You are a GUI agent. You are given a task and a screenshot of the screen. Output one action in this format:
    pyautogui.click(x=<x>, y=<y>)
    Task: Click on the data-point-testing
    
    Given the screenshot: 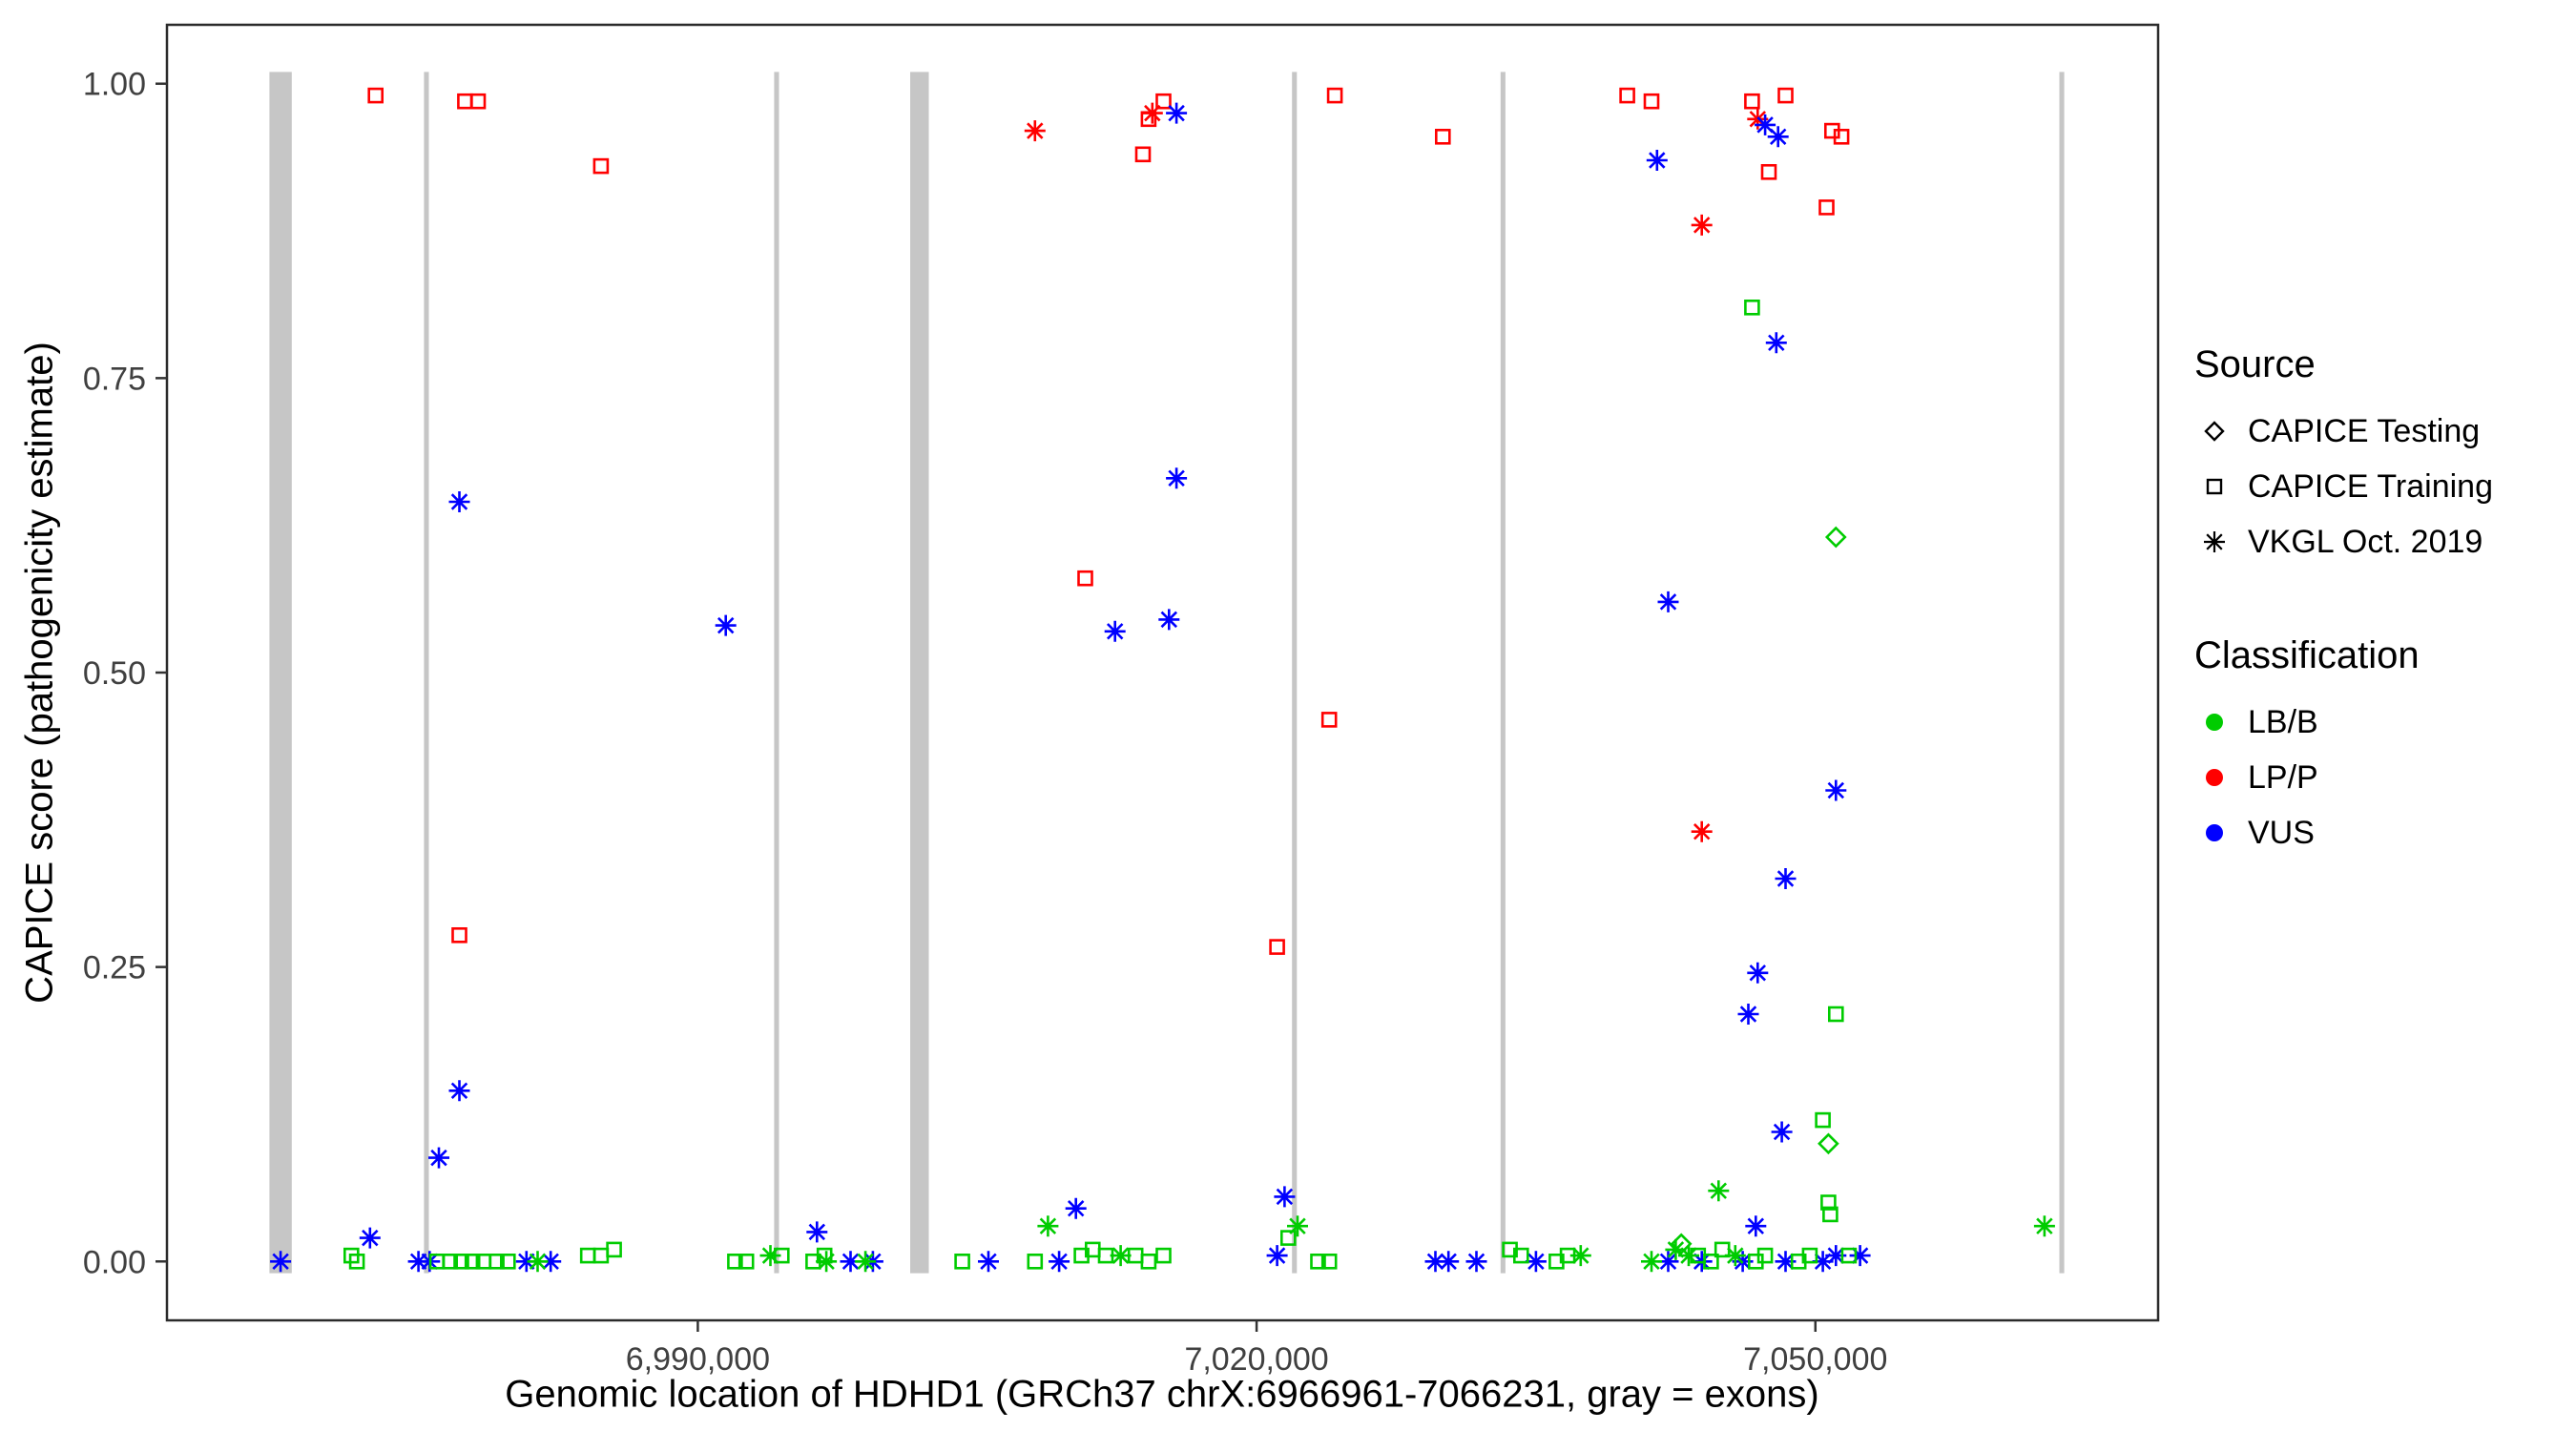 What is the action you would take?
    pyautogui.click(x=1828, y=1143)
    